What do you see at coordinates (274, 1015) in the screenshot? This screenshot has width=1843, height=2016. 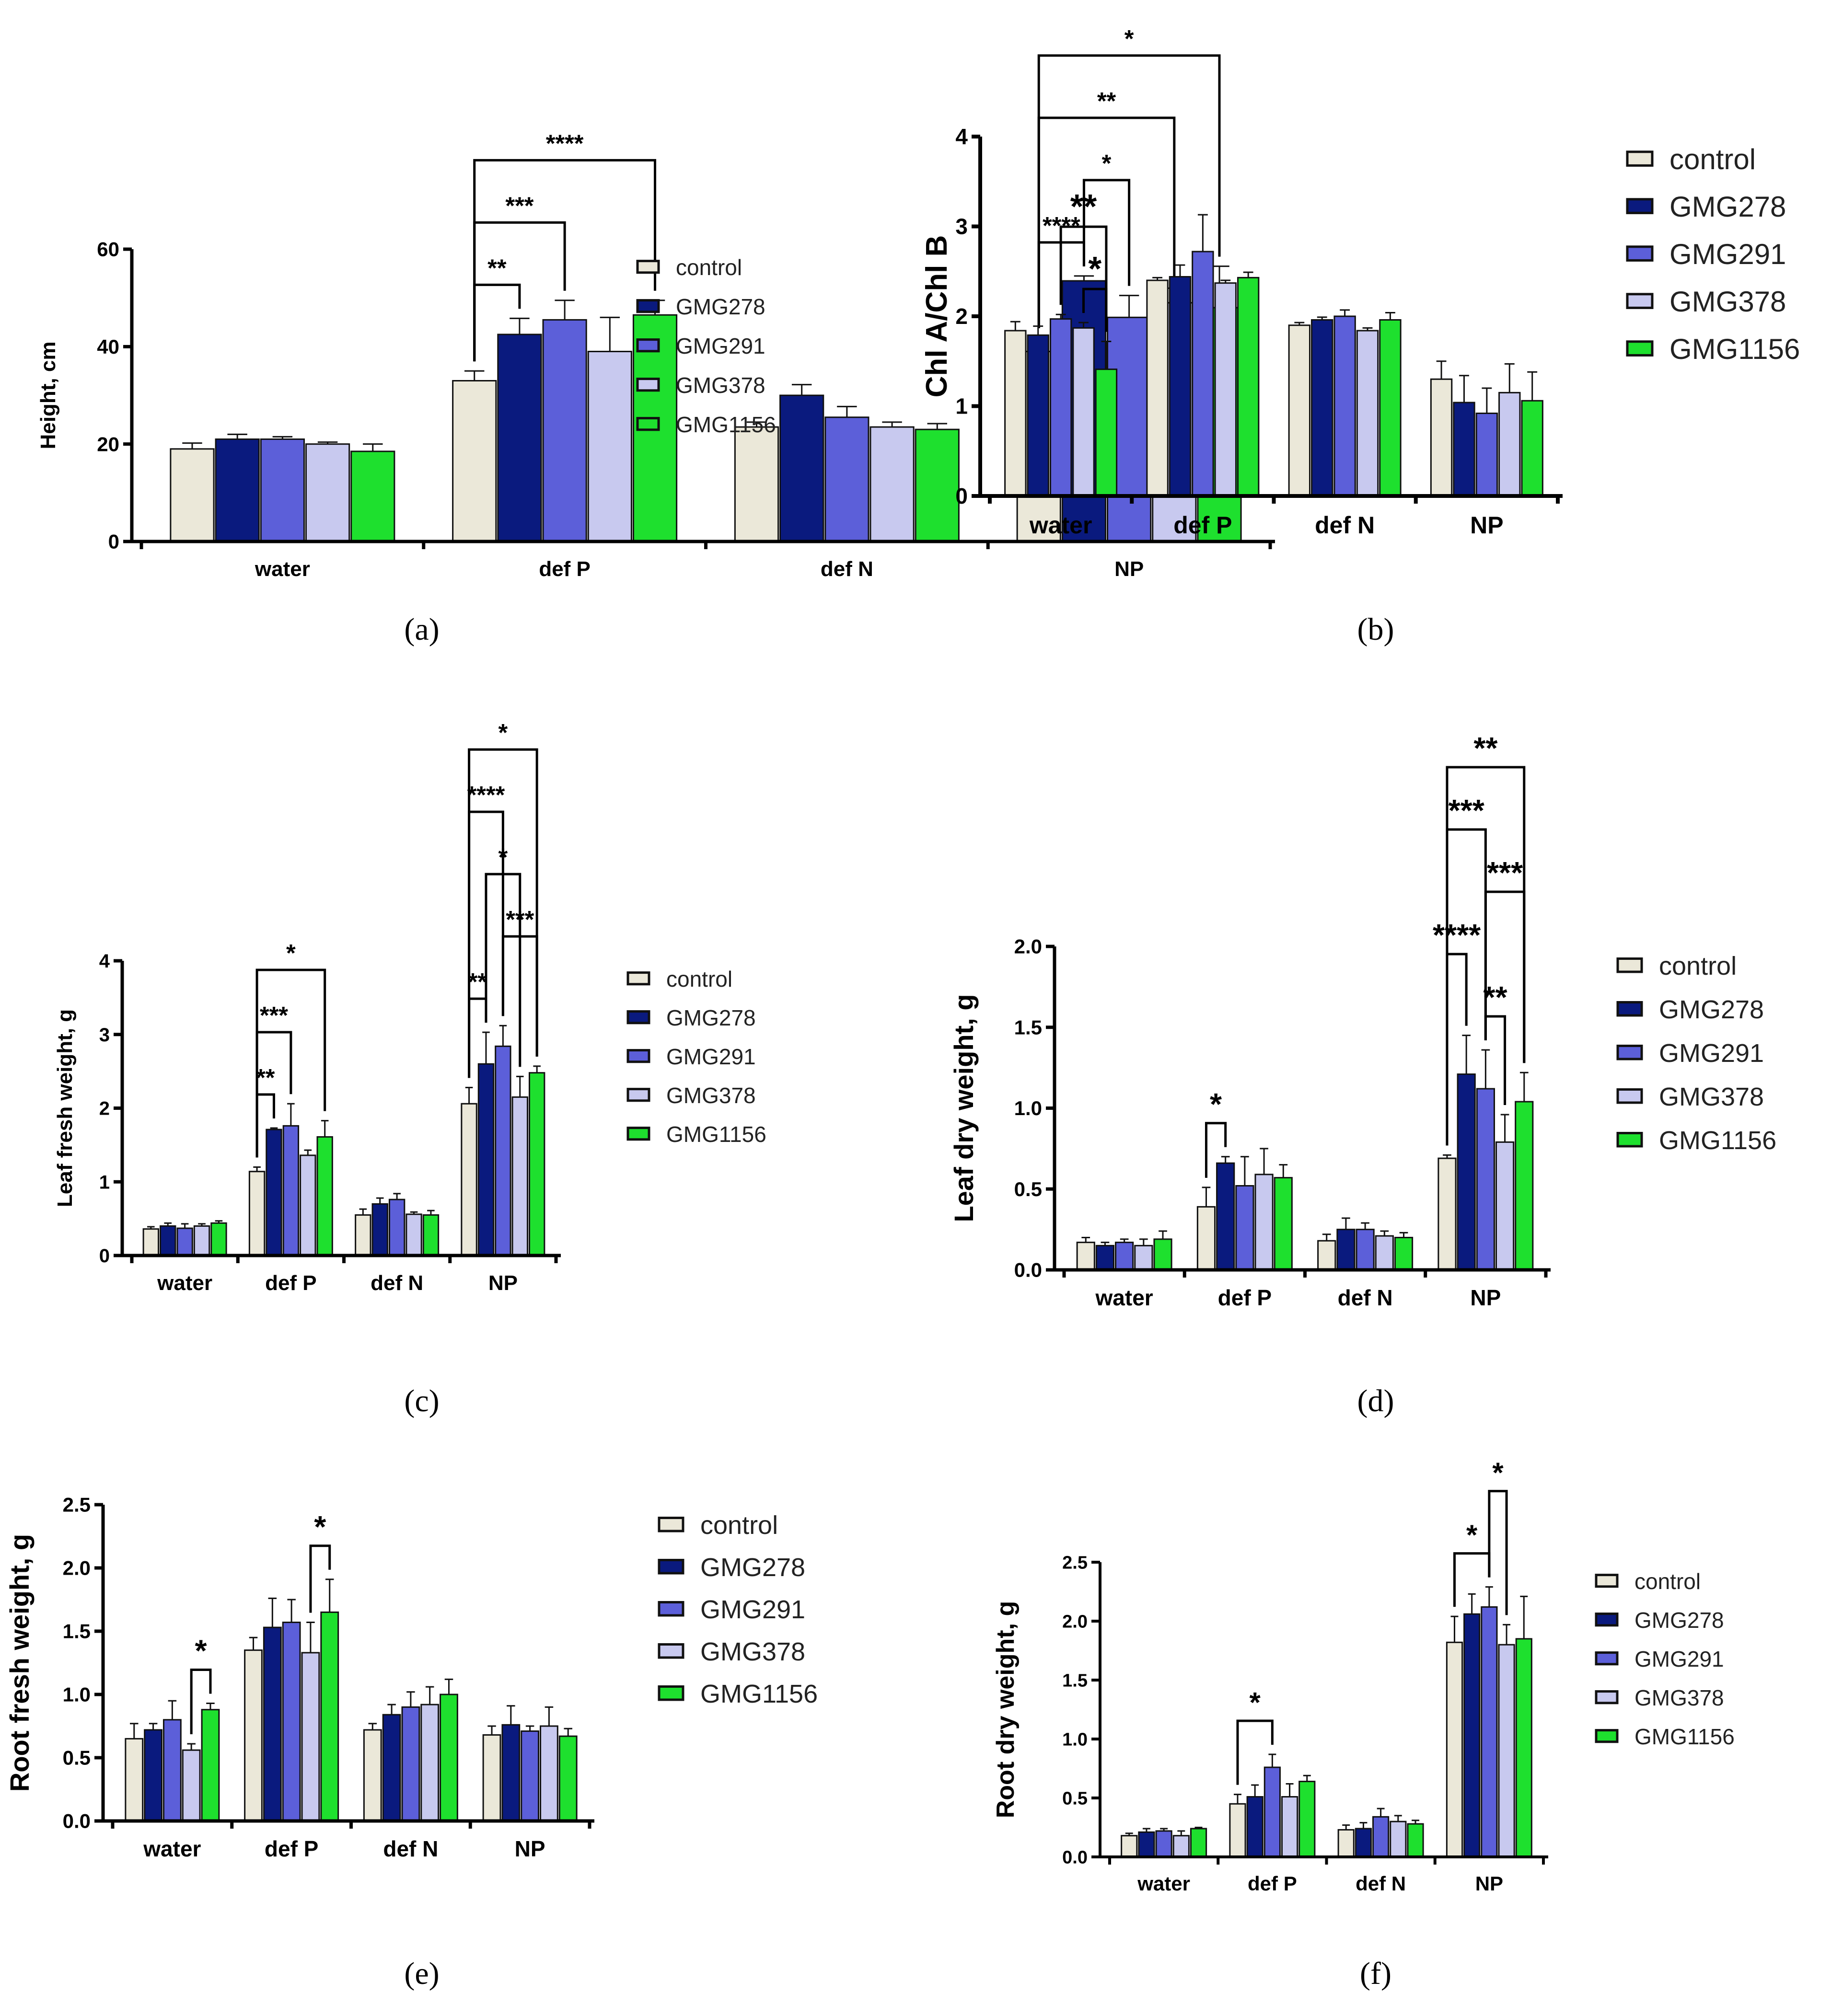 I see `significance-label: ***` at bounding box center [274, 1015].